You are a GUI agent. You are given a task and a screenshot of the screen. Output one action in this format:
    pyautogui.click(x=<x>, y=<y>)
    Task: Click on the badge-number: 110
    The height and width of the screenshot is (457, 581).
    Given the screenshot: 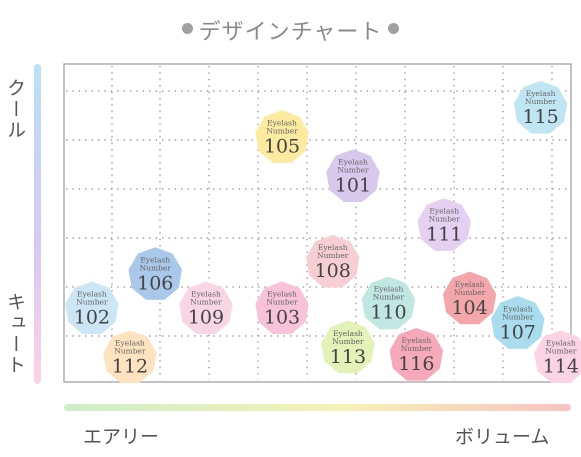 What is the action you would take?
    pyautogui.click(x=388, y=313)
    